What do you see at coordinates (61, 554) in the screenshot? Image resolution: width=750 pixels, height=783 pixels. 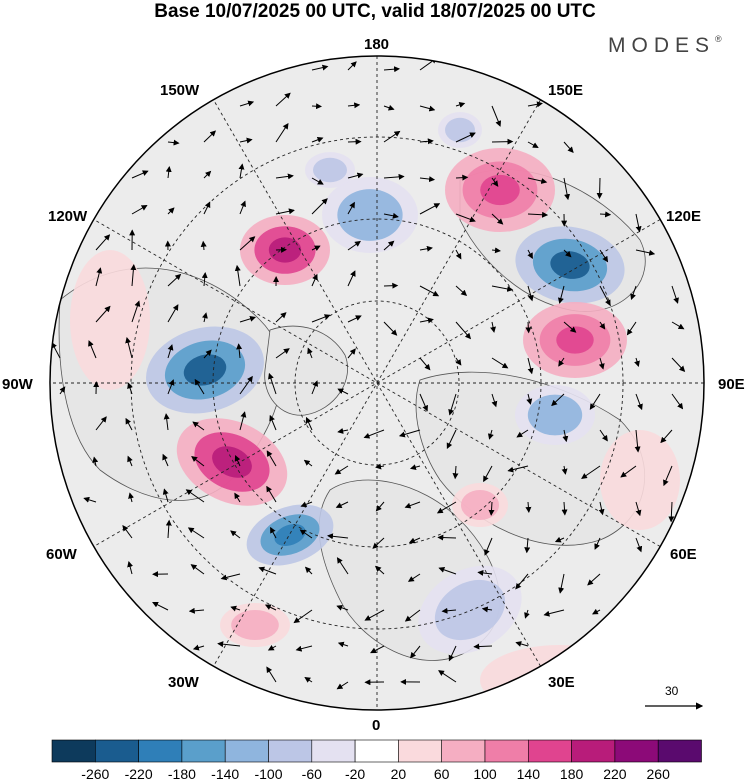 I see `label-60w: 60W` at bounding box center [61, 554].